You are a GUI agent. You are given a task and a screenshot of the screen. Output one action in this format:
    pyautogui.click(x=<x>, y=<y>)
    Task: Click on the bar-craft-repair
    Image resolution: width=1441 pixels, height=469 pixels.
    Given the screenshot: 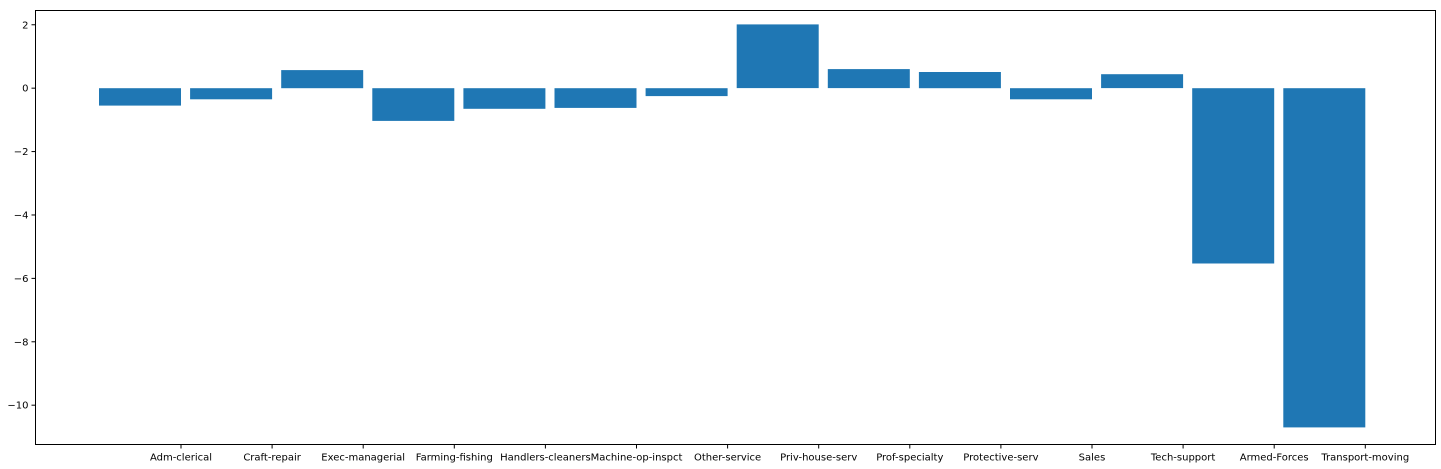 What is the action you would take?
    pyautogui.click(x=231, y=94)
    